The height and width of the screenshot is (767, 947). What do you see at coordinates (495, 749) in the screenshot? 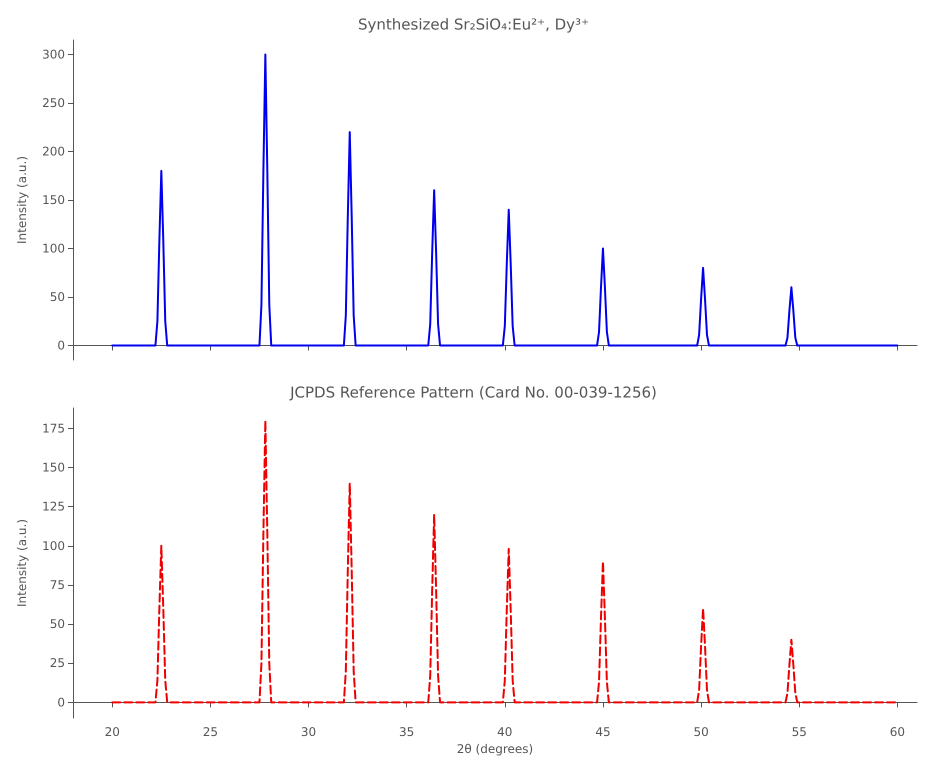
I see `x-axis-title: 2θ (degrees)` at bounding box center [495, 749].